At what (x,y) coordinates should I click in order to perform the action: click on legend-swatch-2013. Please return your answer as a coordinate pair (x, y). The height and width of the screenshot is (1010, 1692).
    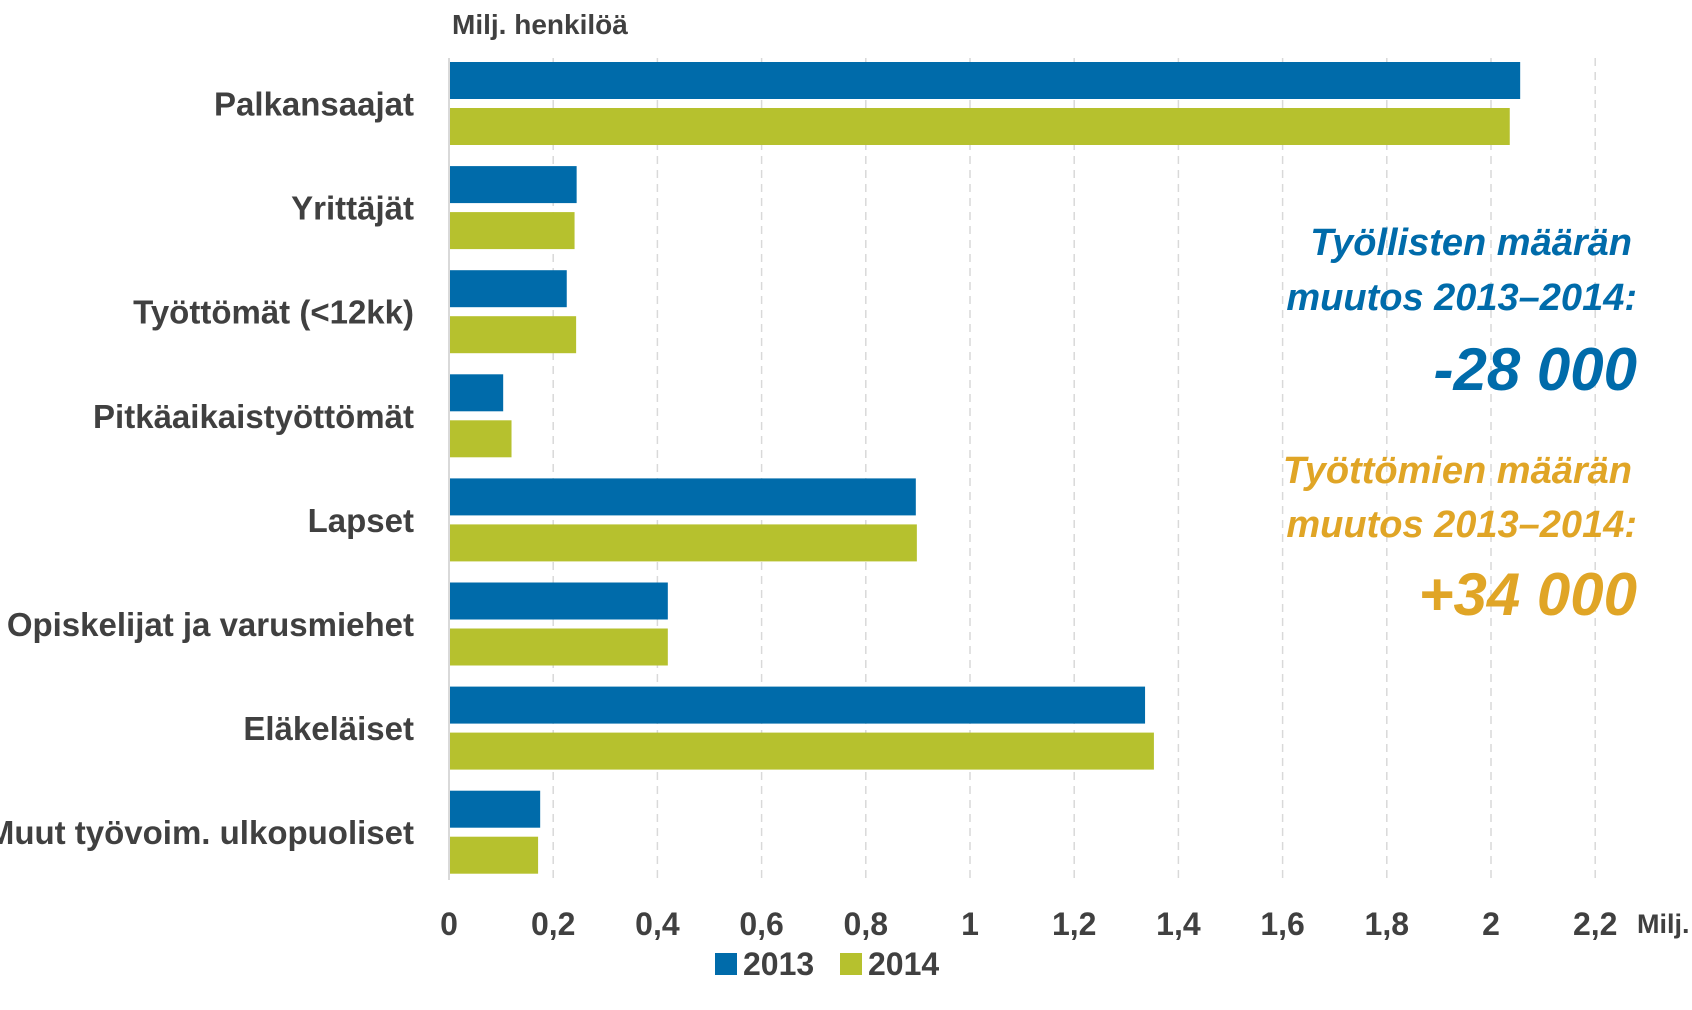
    Looking at the image, I should click on (726, 964).